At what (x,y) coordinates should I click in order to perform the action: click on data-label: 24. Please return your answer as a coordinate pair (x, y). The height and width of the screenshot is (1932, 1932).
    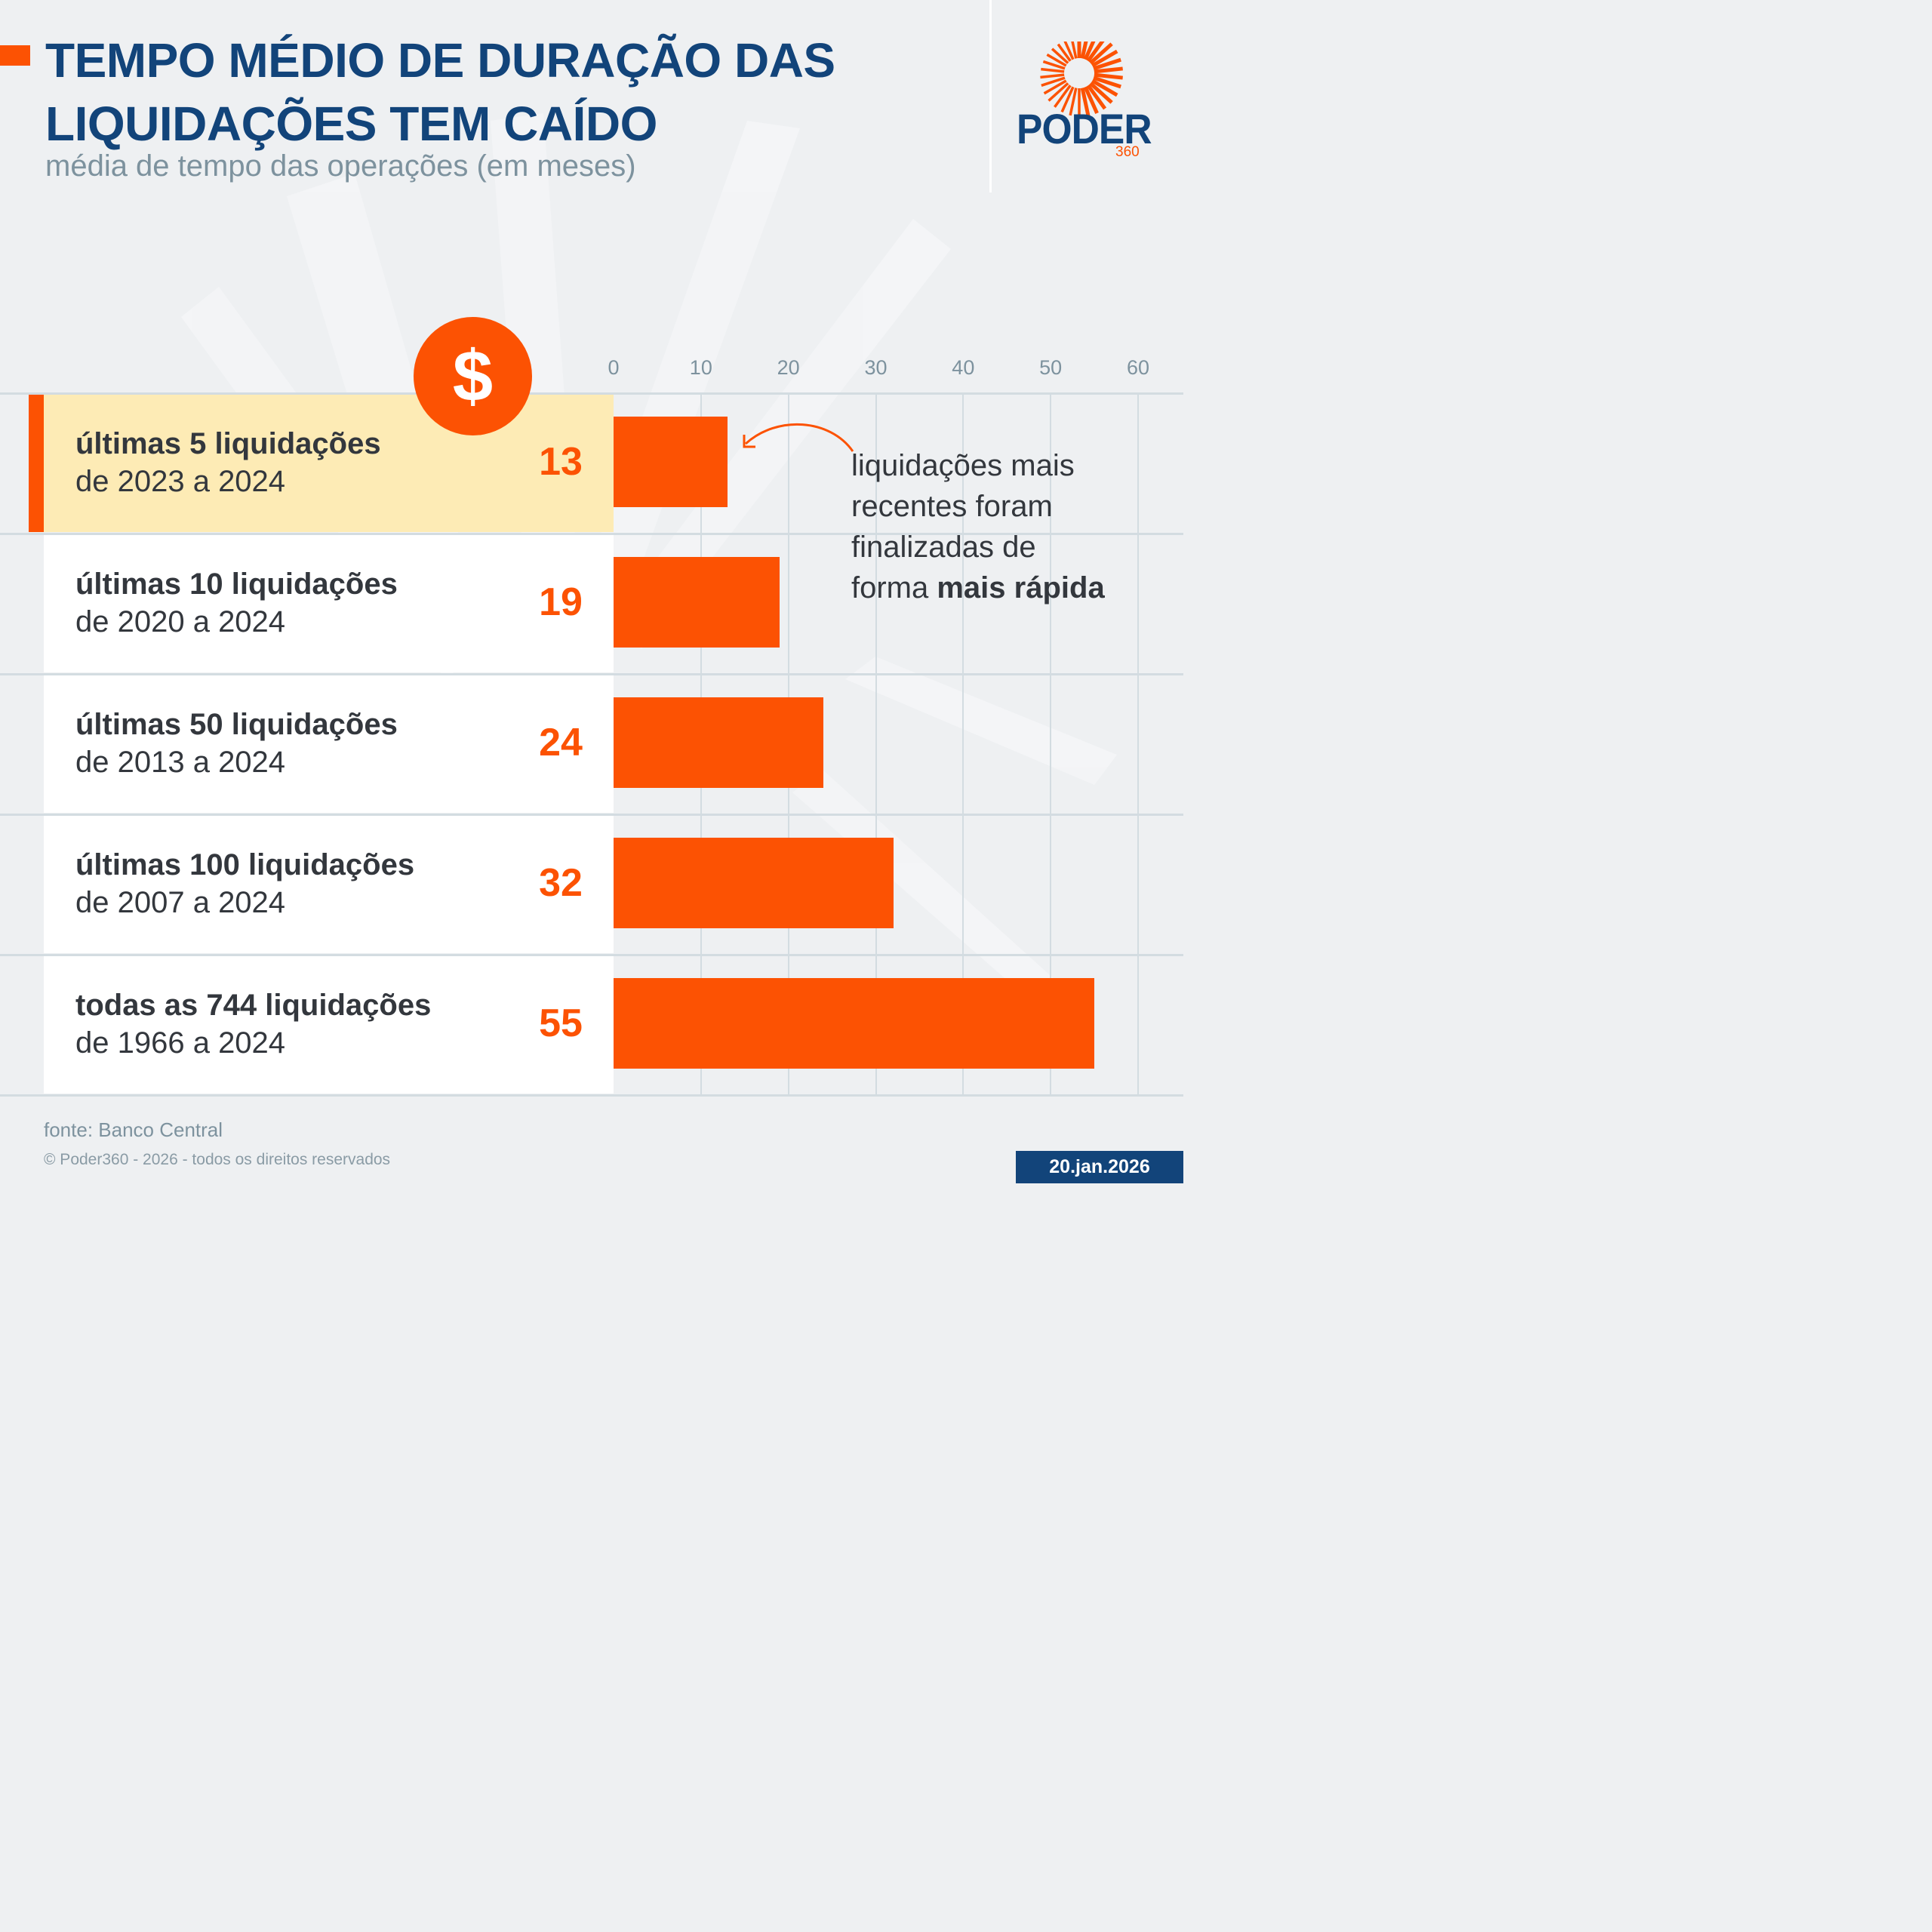
    Looking at the image, I should click on (561, 742).